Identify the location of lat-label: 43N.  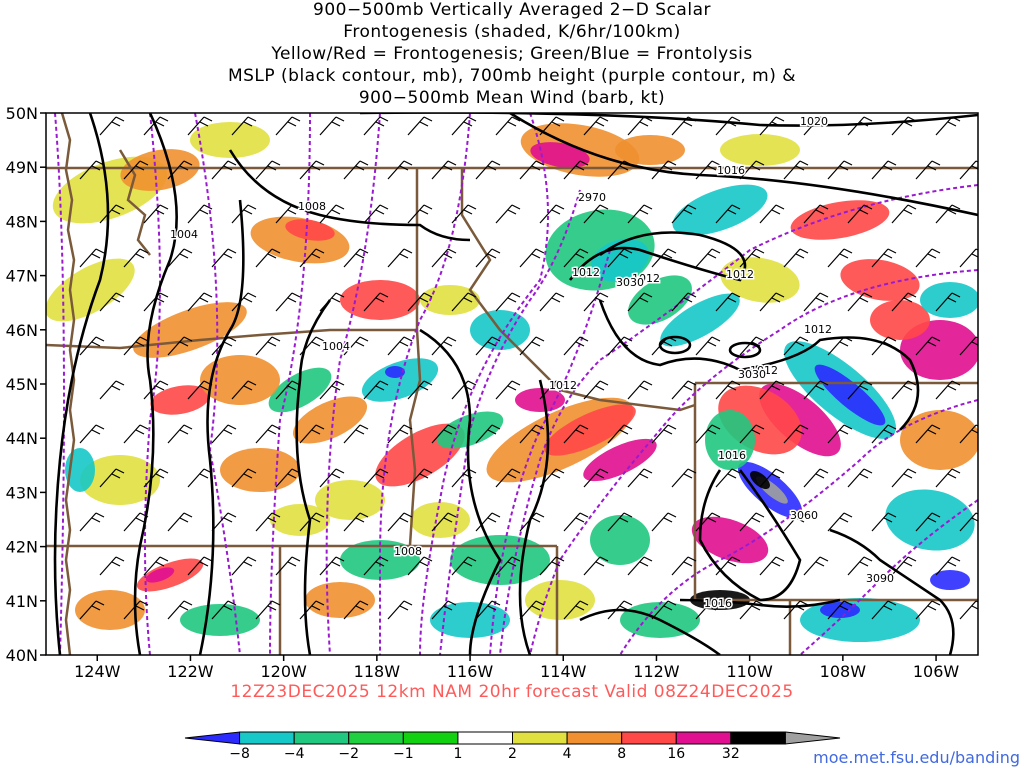
(22, 492).